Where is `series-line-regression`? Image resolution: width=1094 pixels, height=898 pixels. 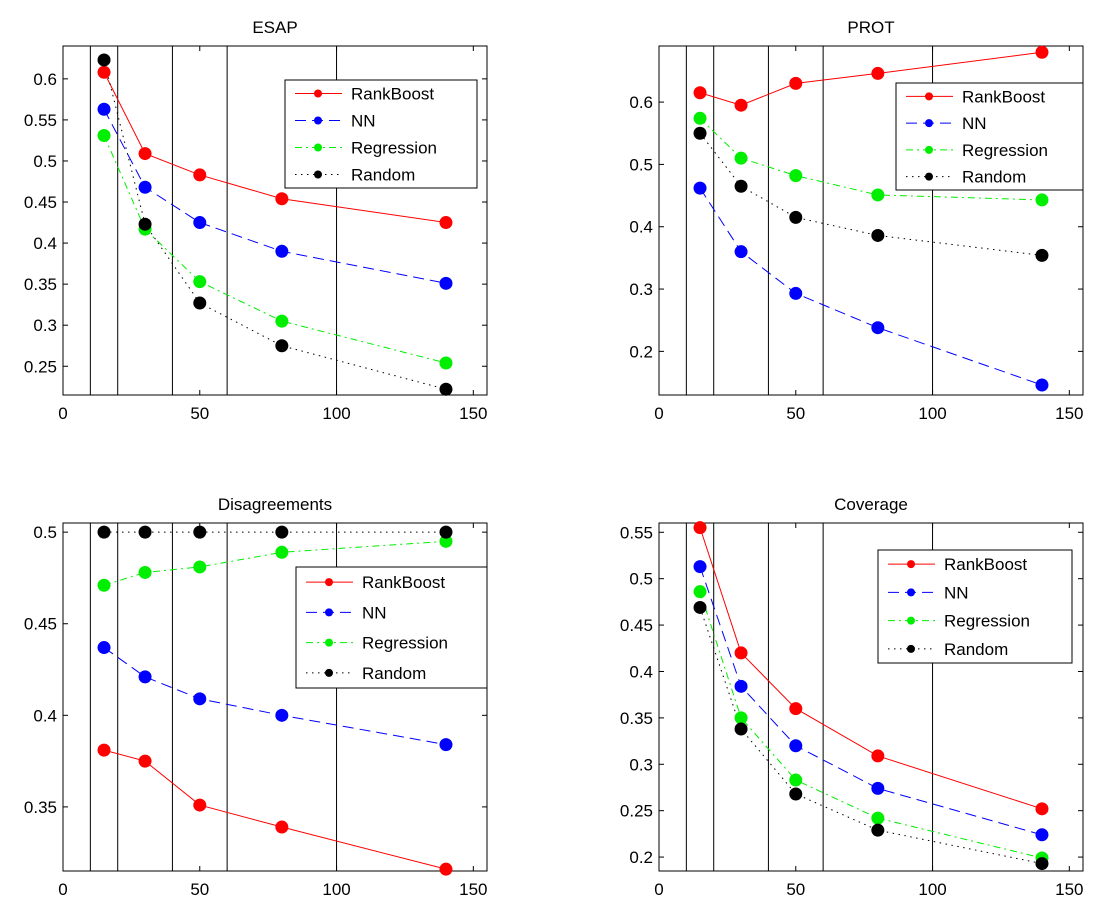
series-line-regression is located at coordinates (275, 249).